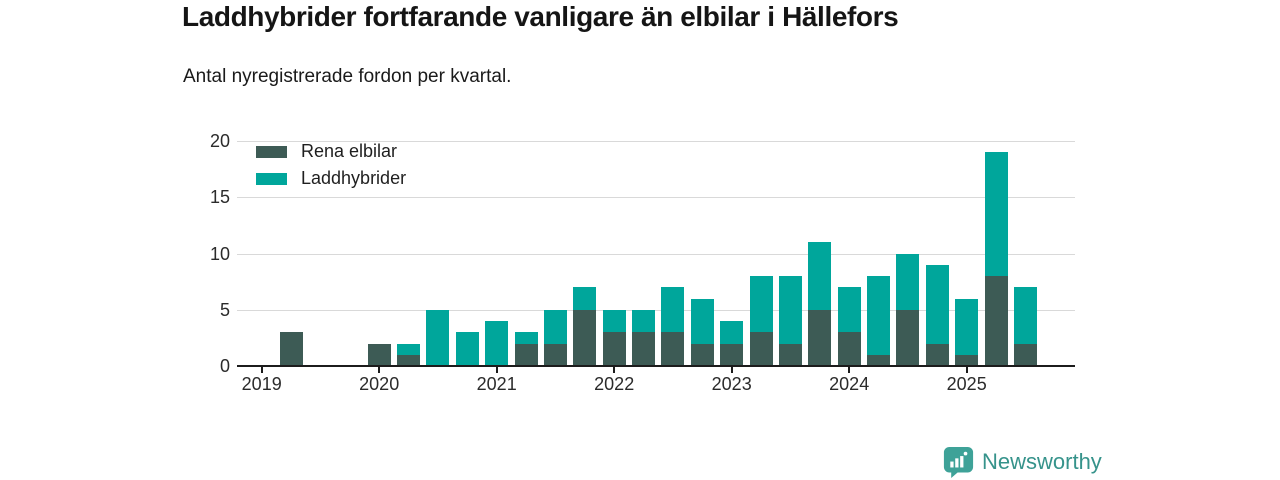  I want to click on x-axis-line, so click(656, 366).